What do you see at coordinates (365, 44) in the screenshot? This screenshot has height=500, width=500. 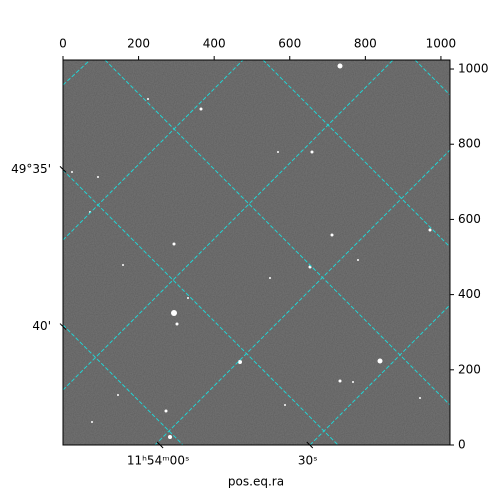 I see `x-tick-label: 800` at bounding box center [365, 44].